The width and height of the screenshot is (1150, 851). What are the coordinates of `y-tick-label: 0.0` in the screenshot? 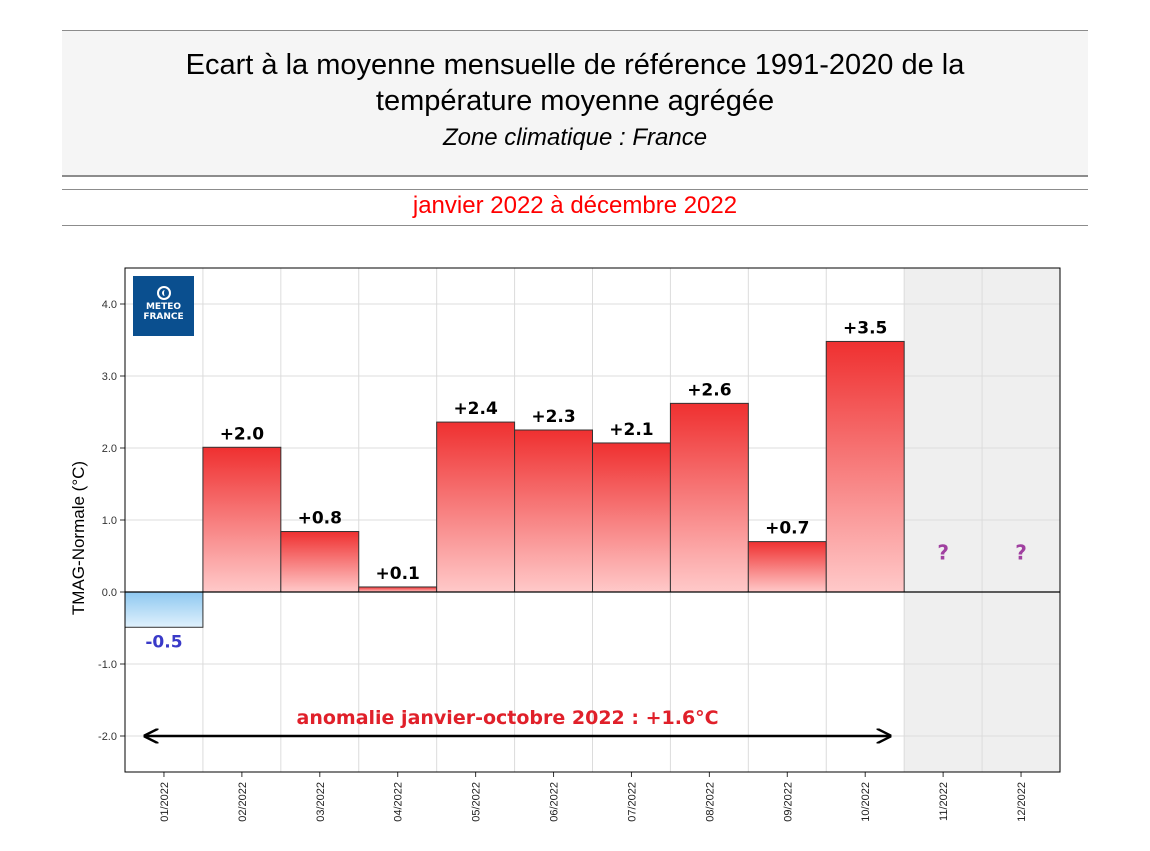 It's located at (109, 593).